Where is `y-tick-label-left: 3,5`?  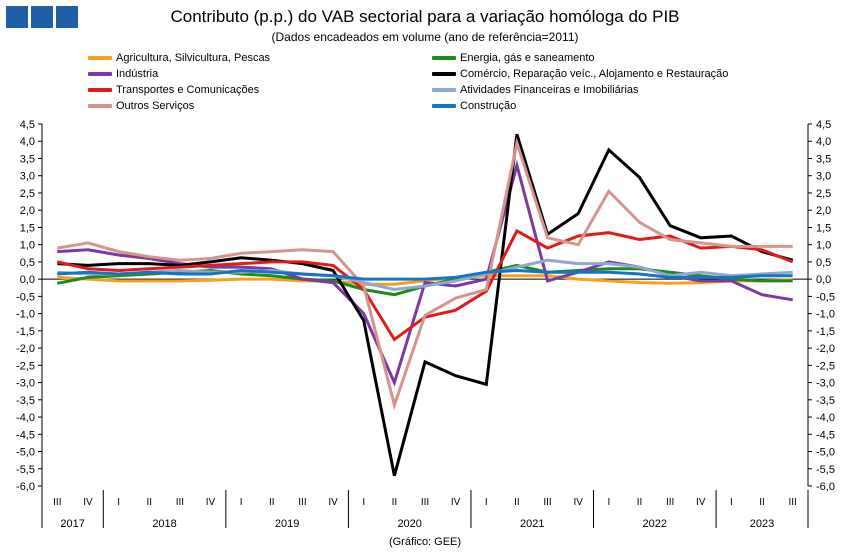
y-tick-label-left: 3,5 is located at coordinates (27, 159).